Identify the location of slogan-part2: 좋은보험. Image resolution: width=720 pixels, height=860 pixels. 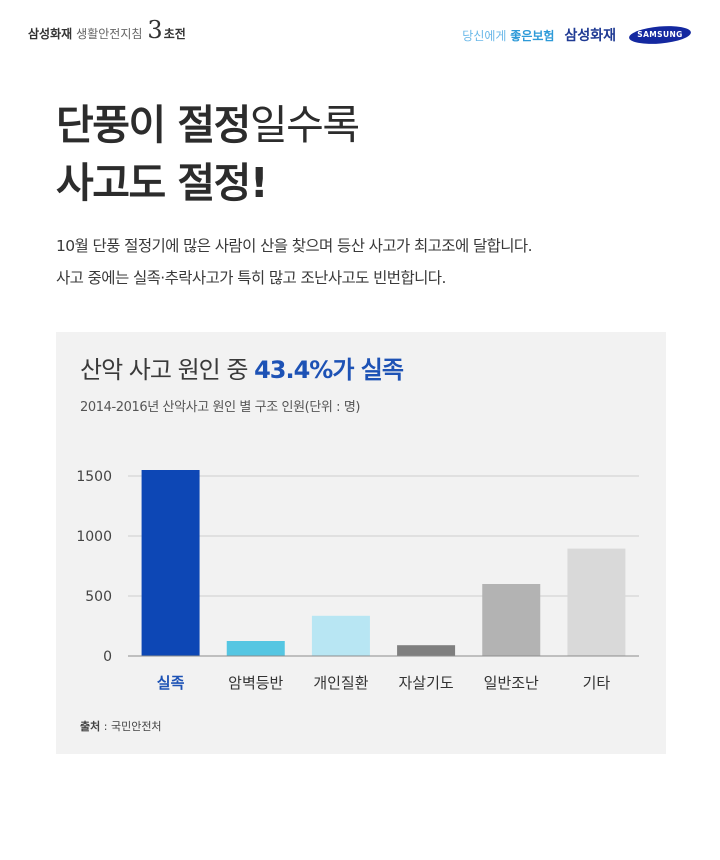
(532, 35).